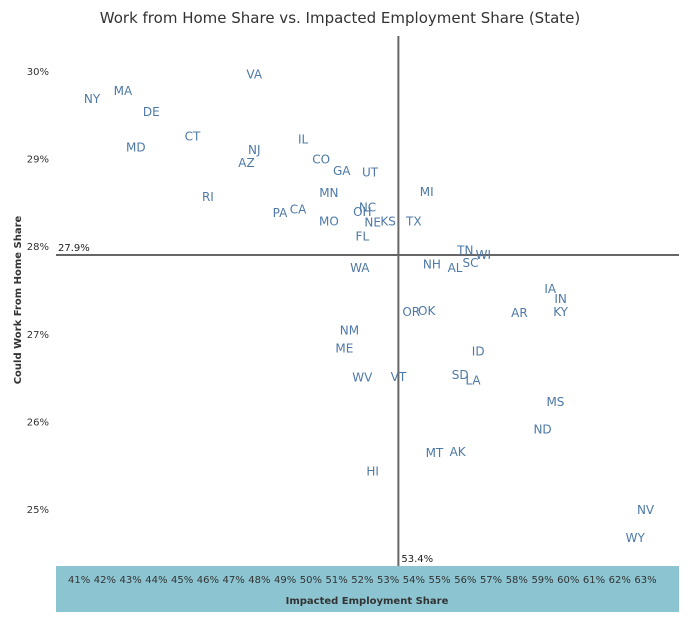 Image resolution: width=691 pixels, height=618 pixels. What do you see at coordinates (105, 580) in the screenshot?
I see `x-tick-label: 42%` at bounding box center [105, 580].